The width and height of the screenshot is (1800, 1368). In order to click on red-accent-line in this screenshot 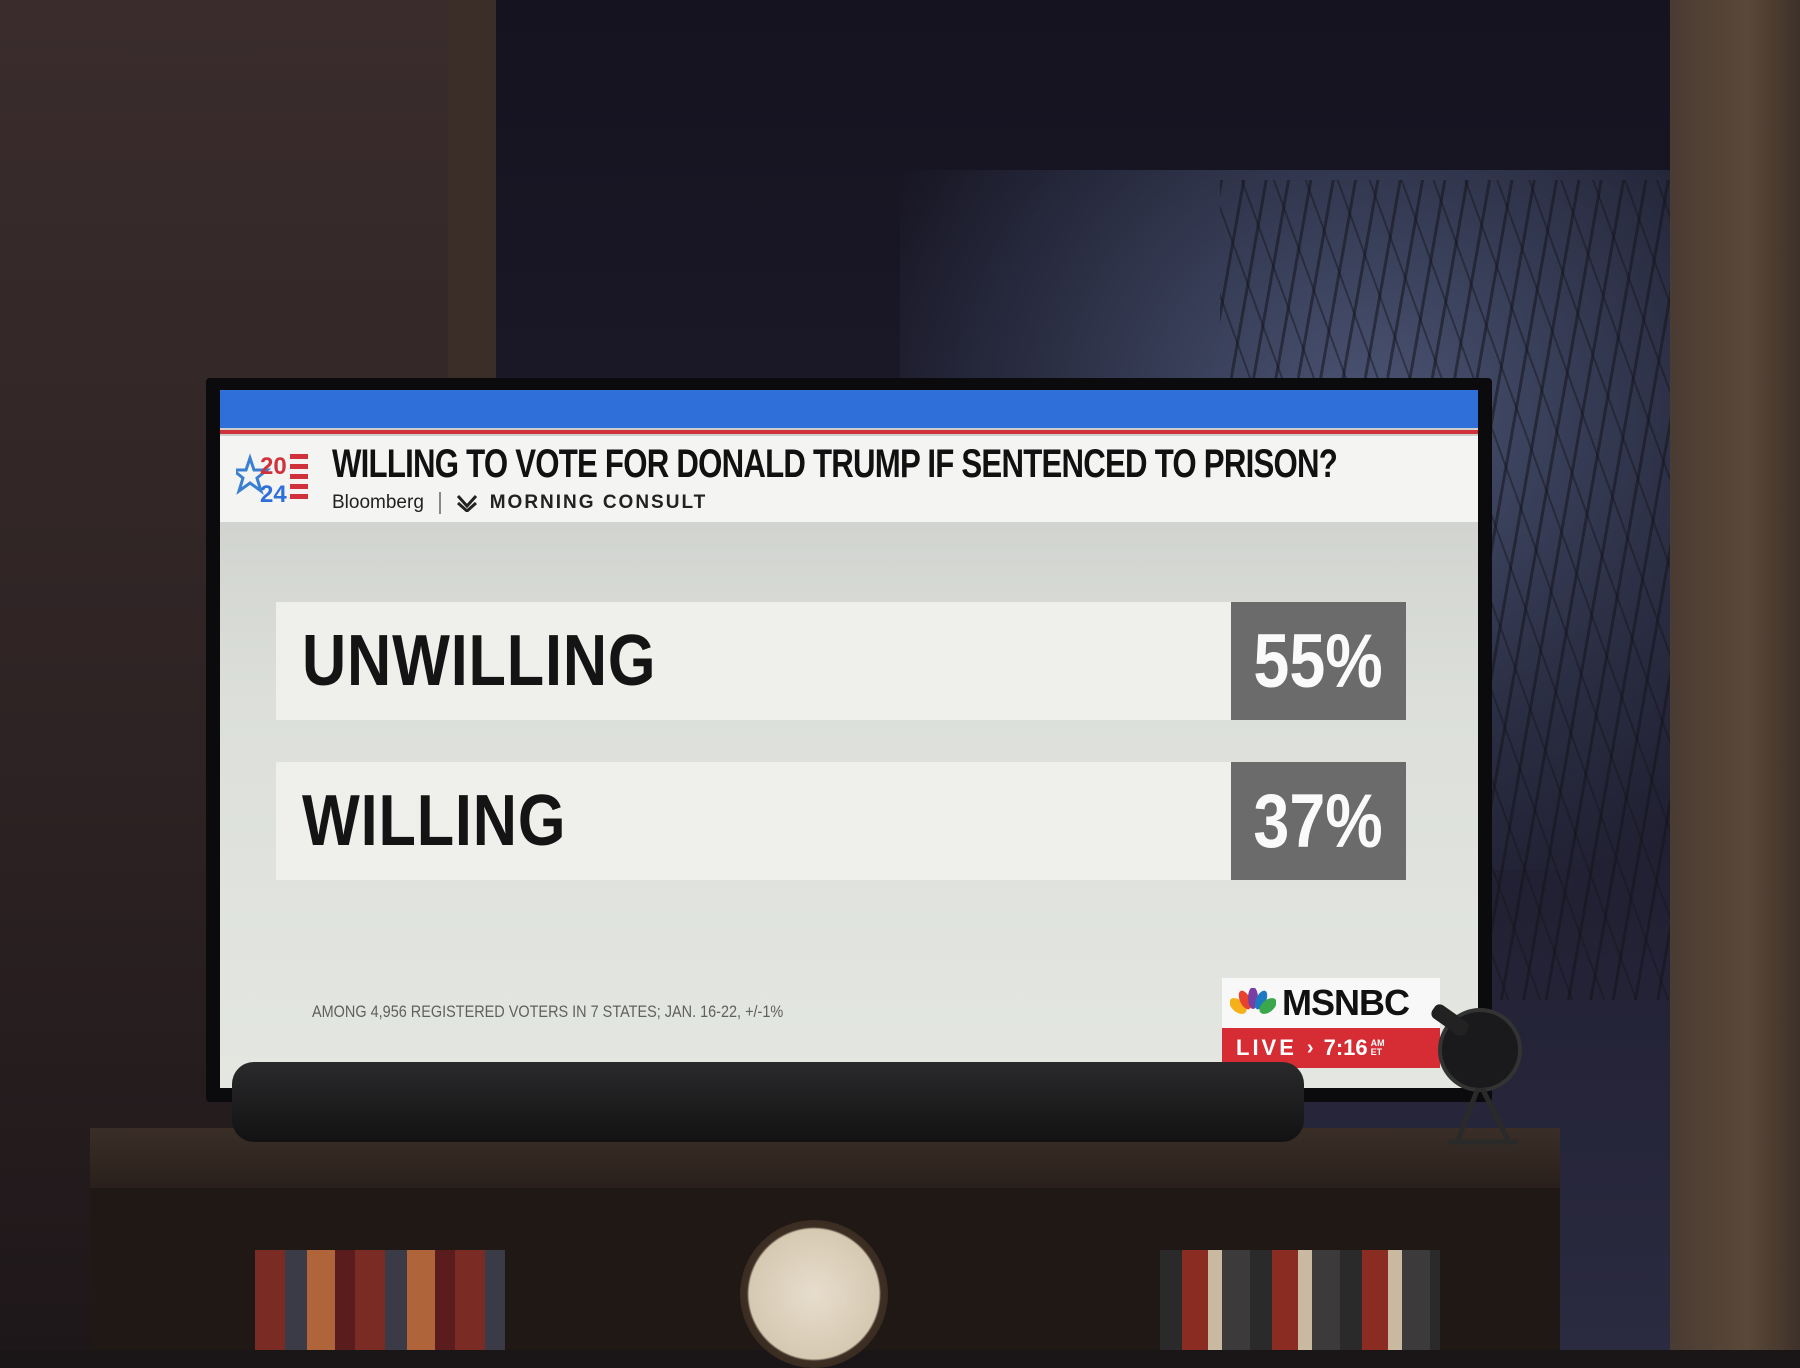, I will do `click(849, 432)`.